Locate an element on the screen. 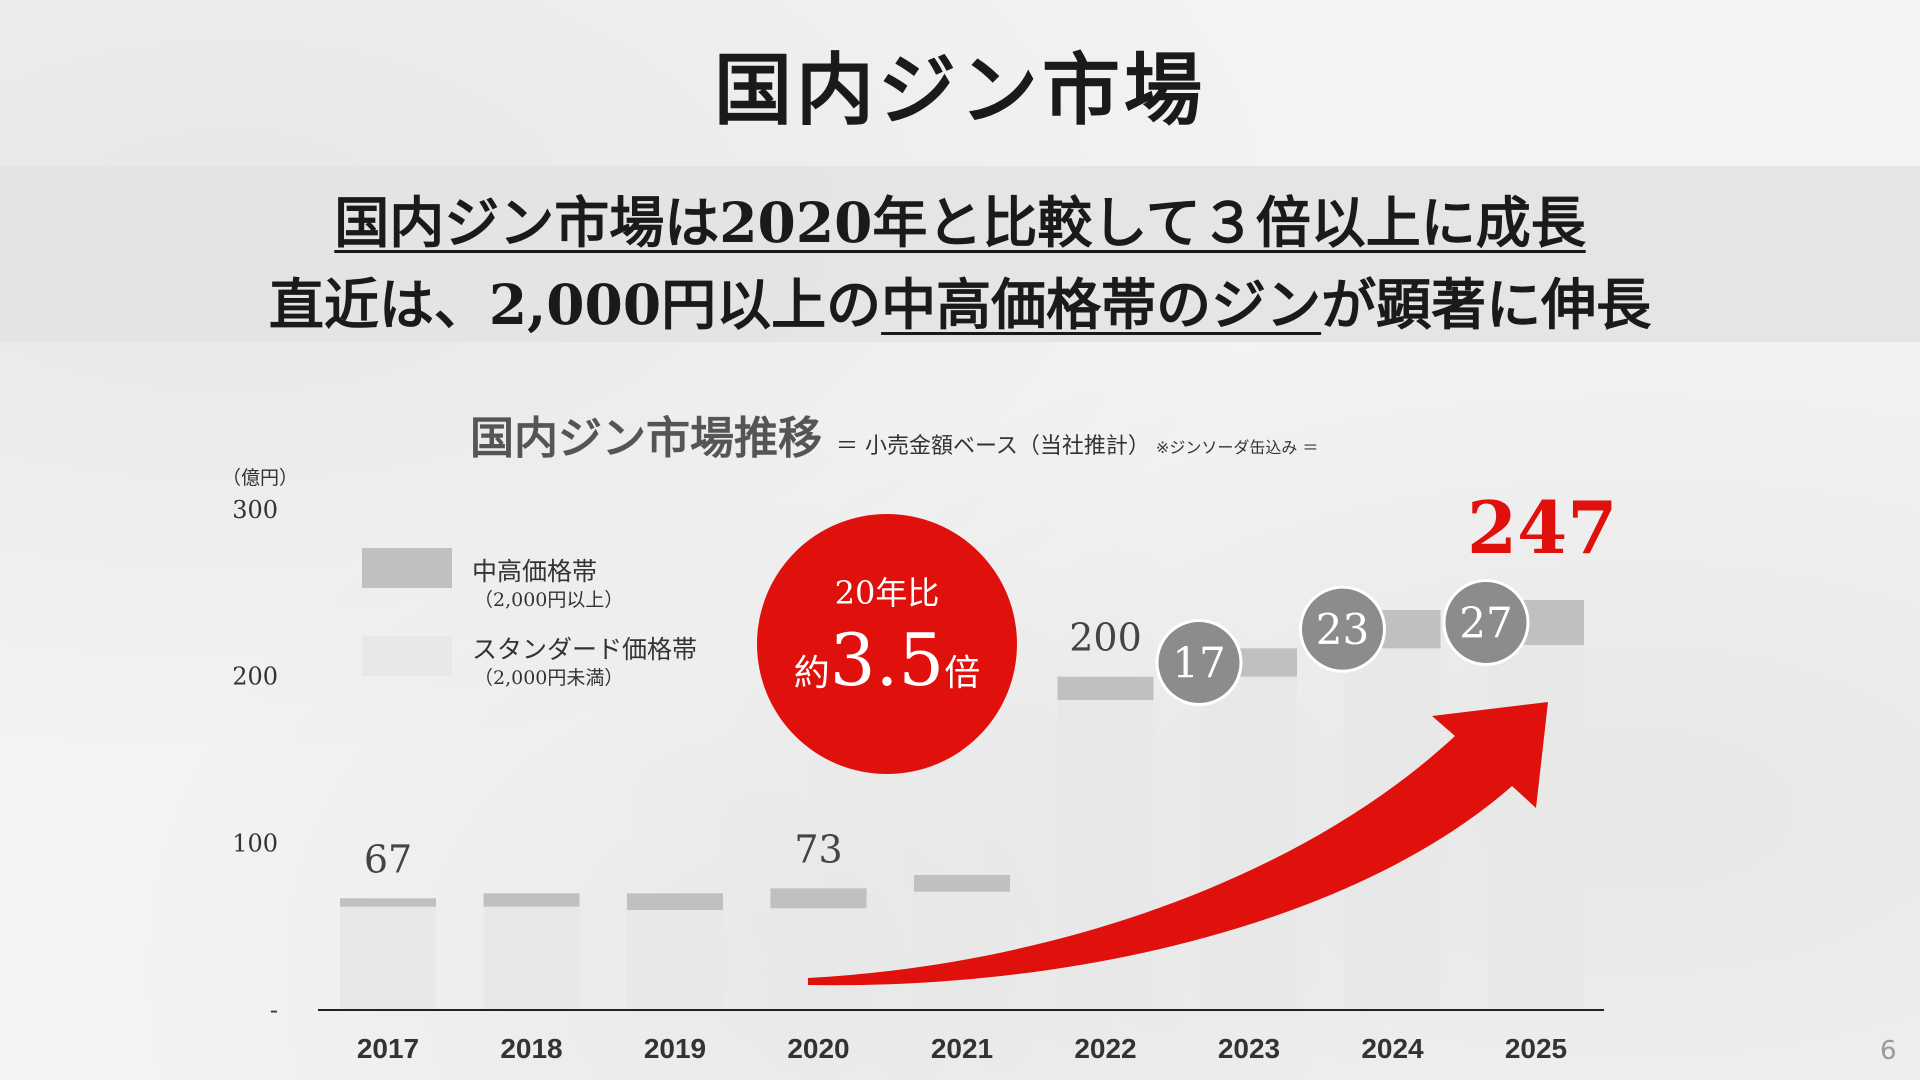 This screenshot has height=1080, width=1920. legend-swatch-standard is located at coordinates (407, 656).